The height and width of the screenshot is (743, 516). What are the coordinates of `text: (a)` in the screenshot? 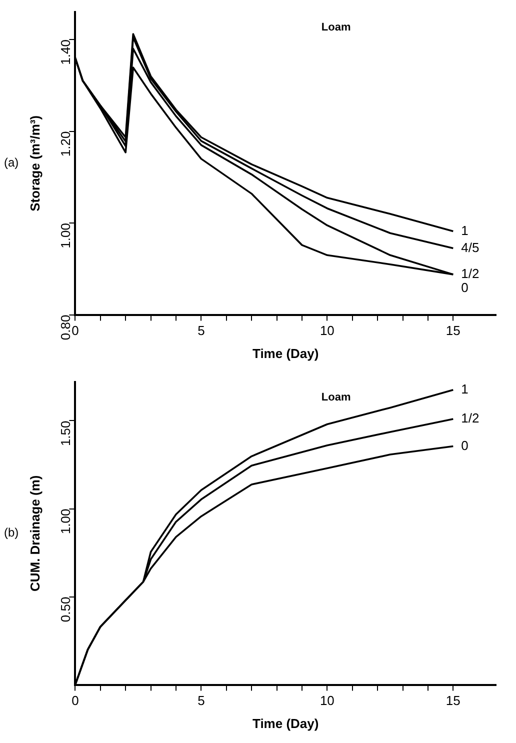 It's located at (11, 163).